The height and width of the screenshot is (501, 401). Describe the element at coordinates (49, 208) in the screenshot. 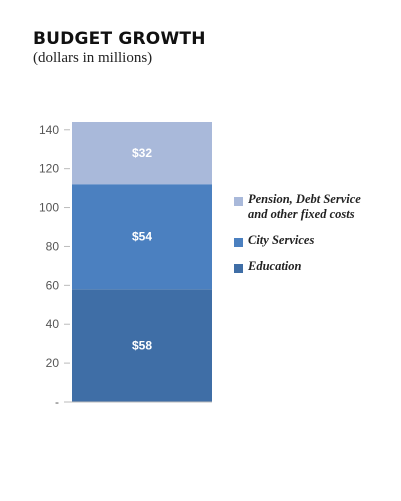

I see `y-tick-label: 100` at that location.